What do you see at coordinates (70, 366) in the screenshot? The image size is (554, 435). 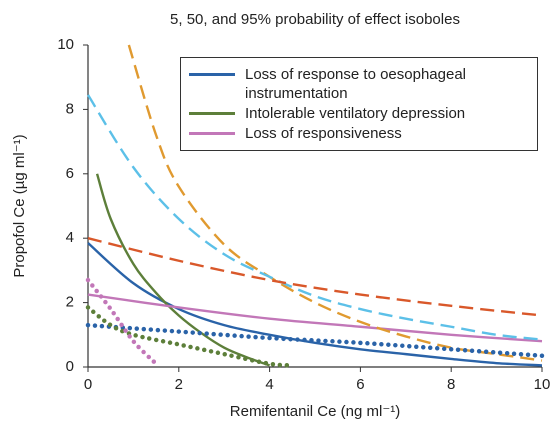 I see `y-tick-label: 0` at bounding box center [70, 366].